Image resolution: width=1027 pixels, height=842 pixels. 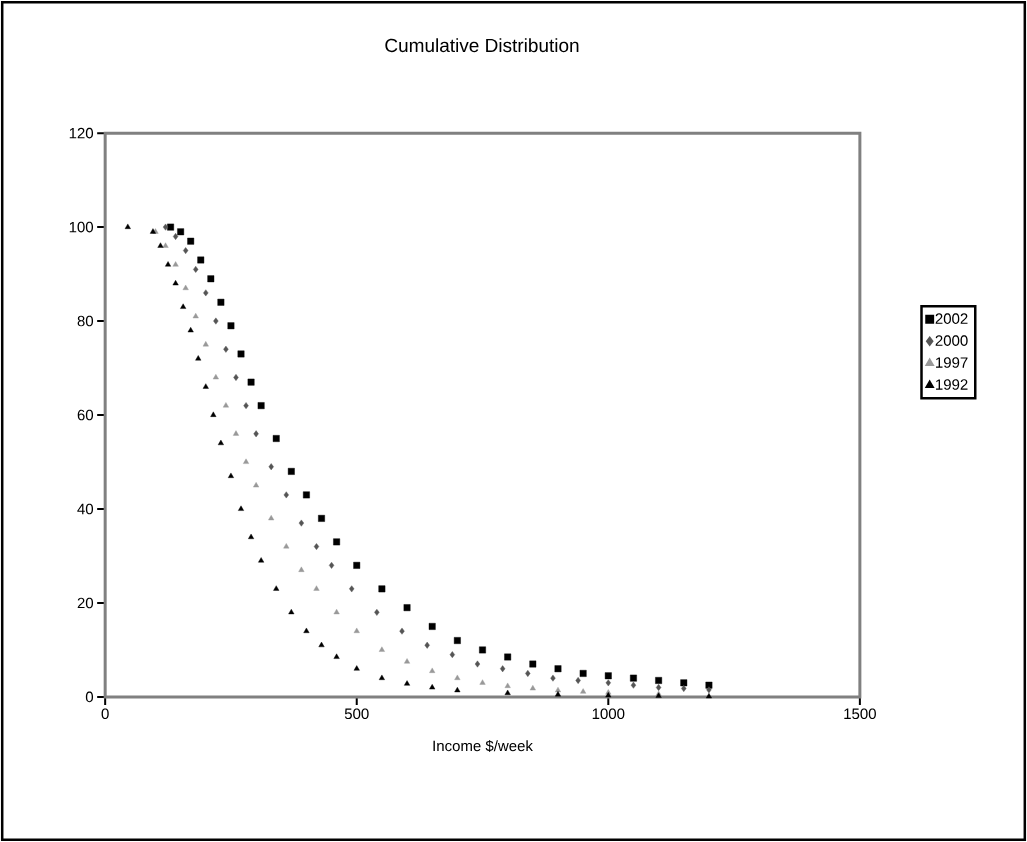 What do you see at coordinates (483, 746) in the screenshot?
I see `x-axis-title: Income $/week` at bounding box center [483, 746].